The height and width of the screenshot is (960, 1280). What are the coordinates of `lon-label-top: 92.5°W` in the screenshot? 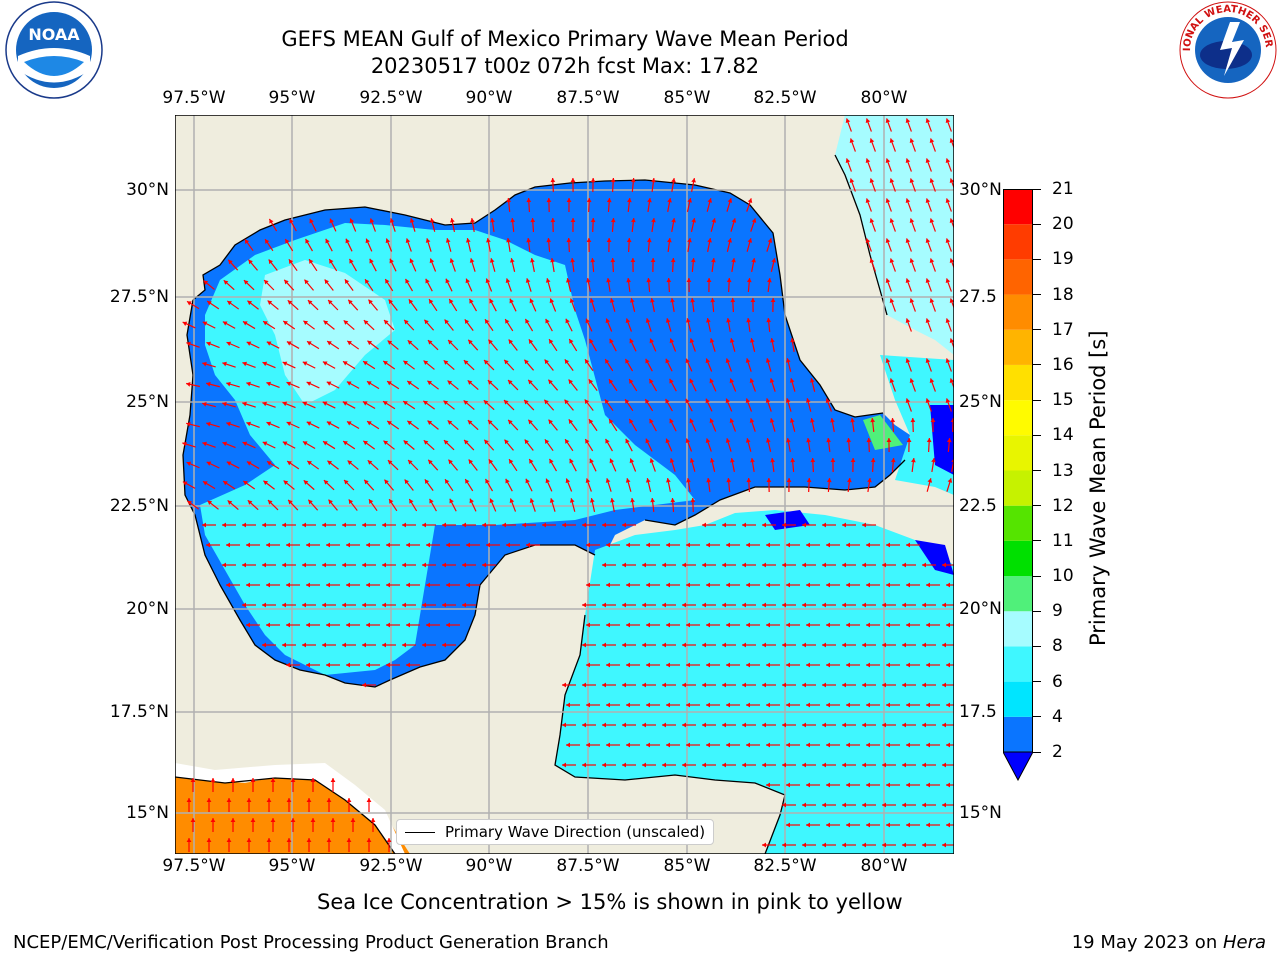 It's located at (391, 98).